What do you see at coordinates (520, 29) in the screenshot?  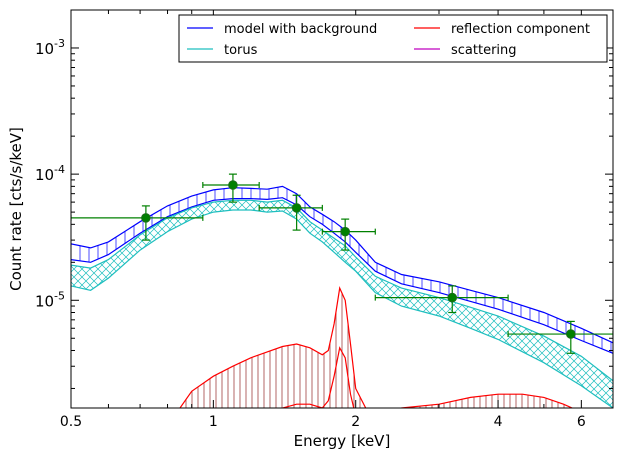 I see `legend-label: reflection component` at bounding box center [520, 29].